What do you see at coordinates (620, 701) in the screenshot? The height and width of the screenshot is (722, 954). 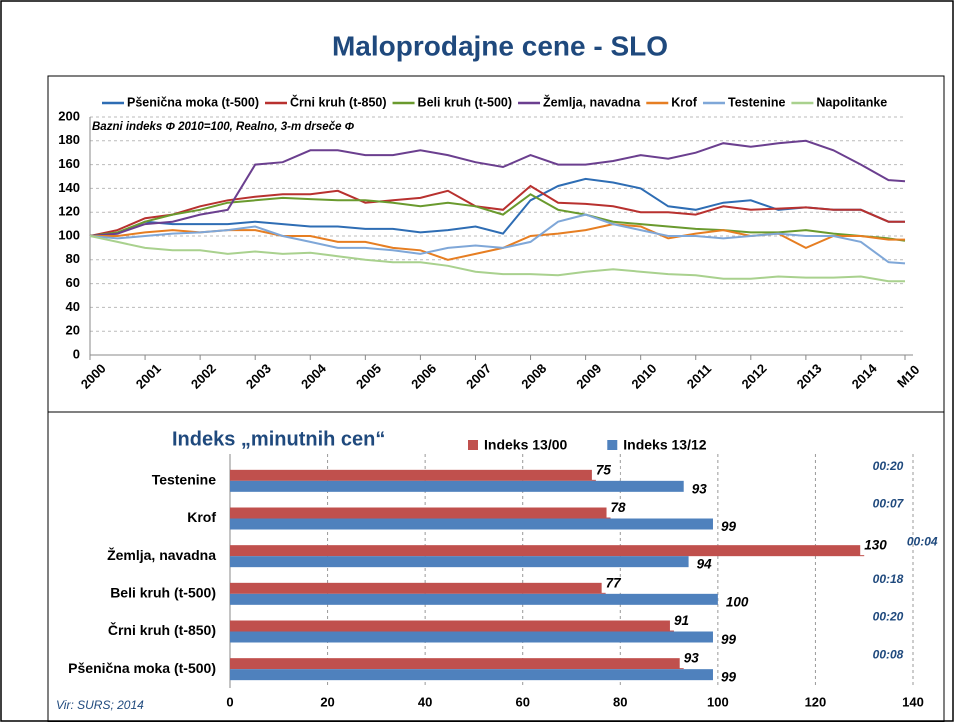 I see `x-tick-label: 80` at bounding box center [620, 701].